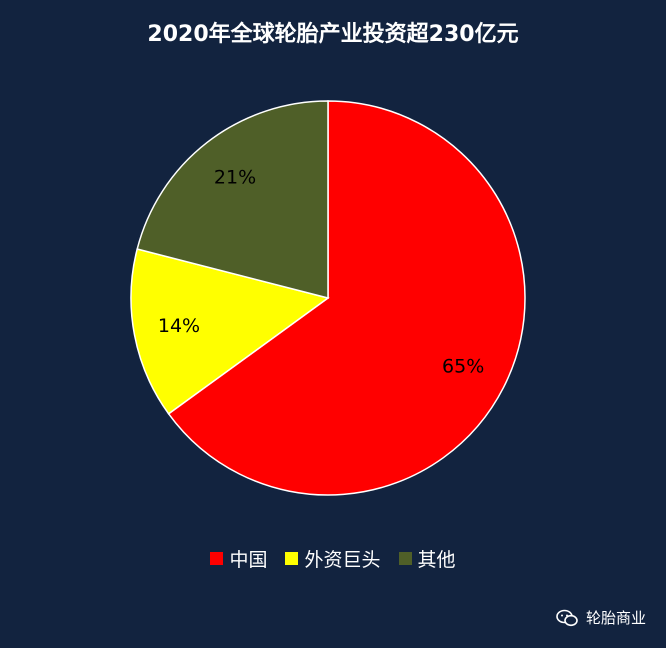 Image resolution: width=666 pixels, height=648 pixels. What do you see at coordinates (235, 178) in the screenshot?
I see `label-other: 21%` at bounding box center [235, 178].